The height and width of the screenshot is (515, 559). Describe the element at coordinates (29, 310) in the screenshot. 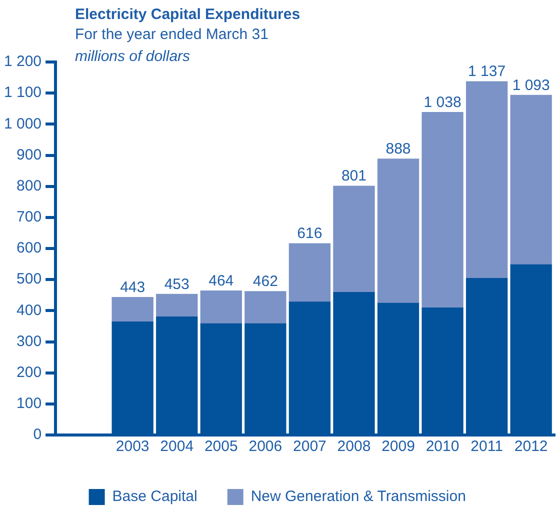

I see `y-tick-label: 400` at that location.